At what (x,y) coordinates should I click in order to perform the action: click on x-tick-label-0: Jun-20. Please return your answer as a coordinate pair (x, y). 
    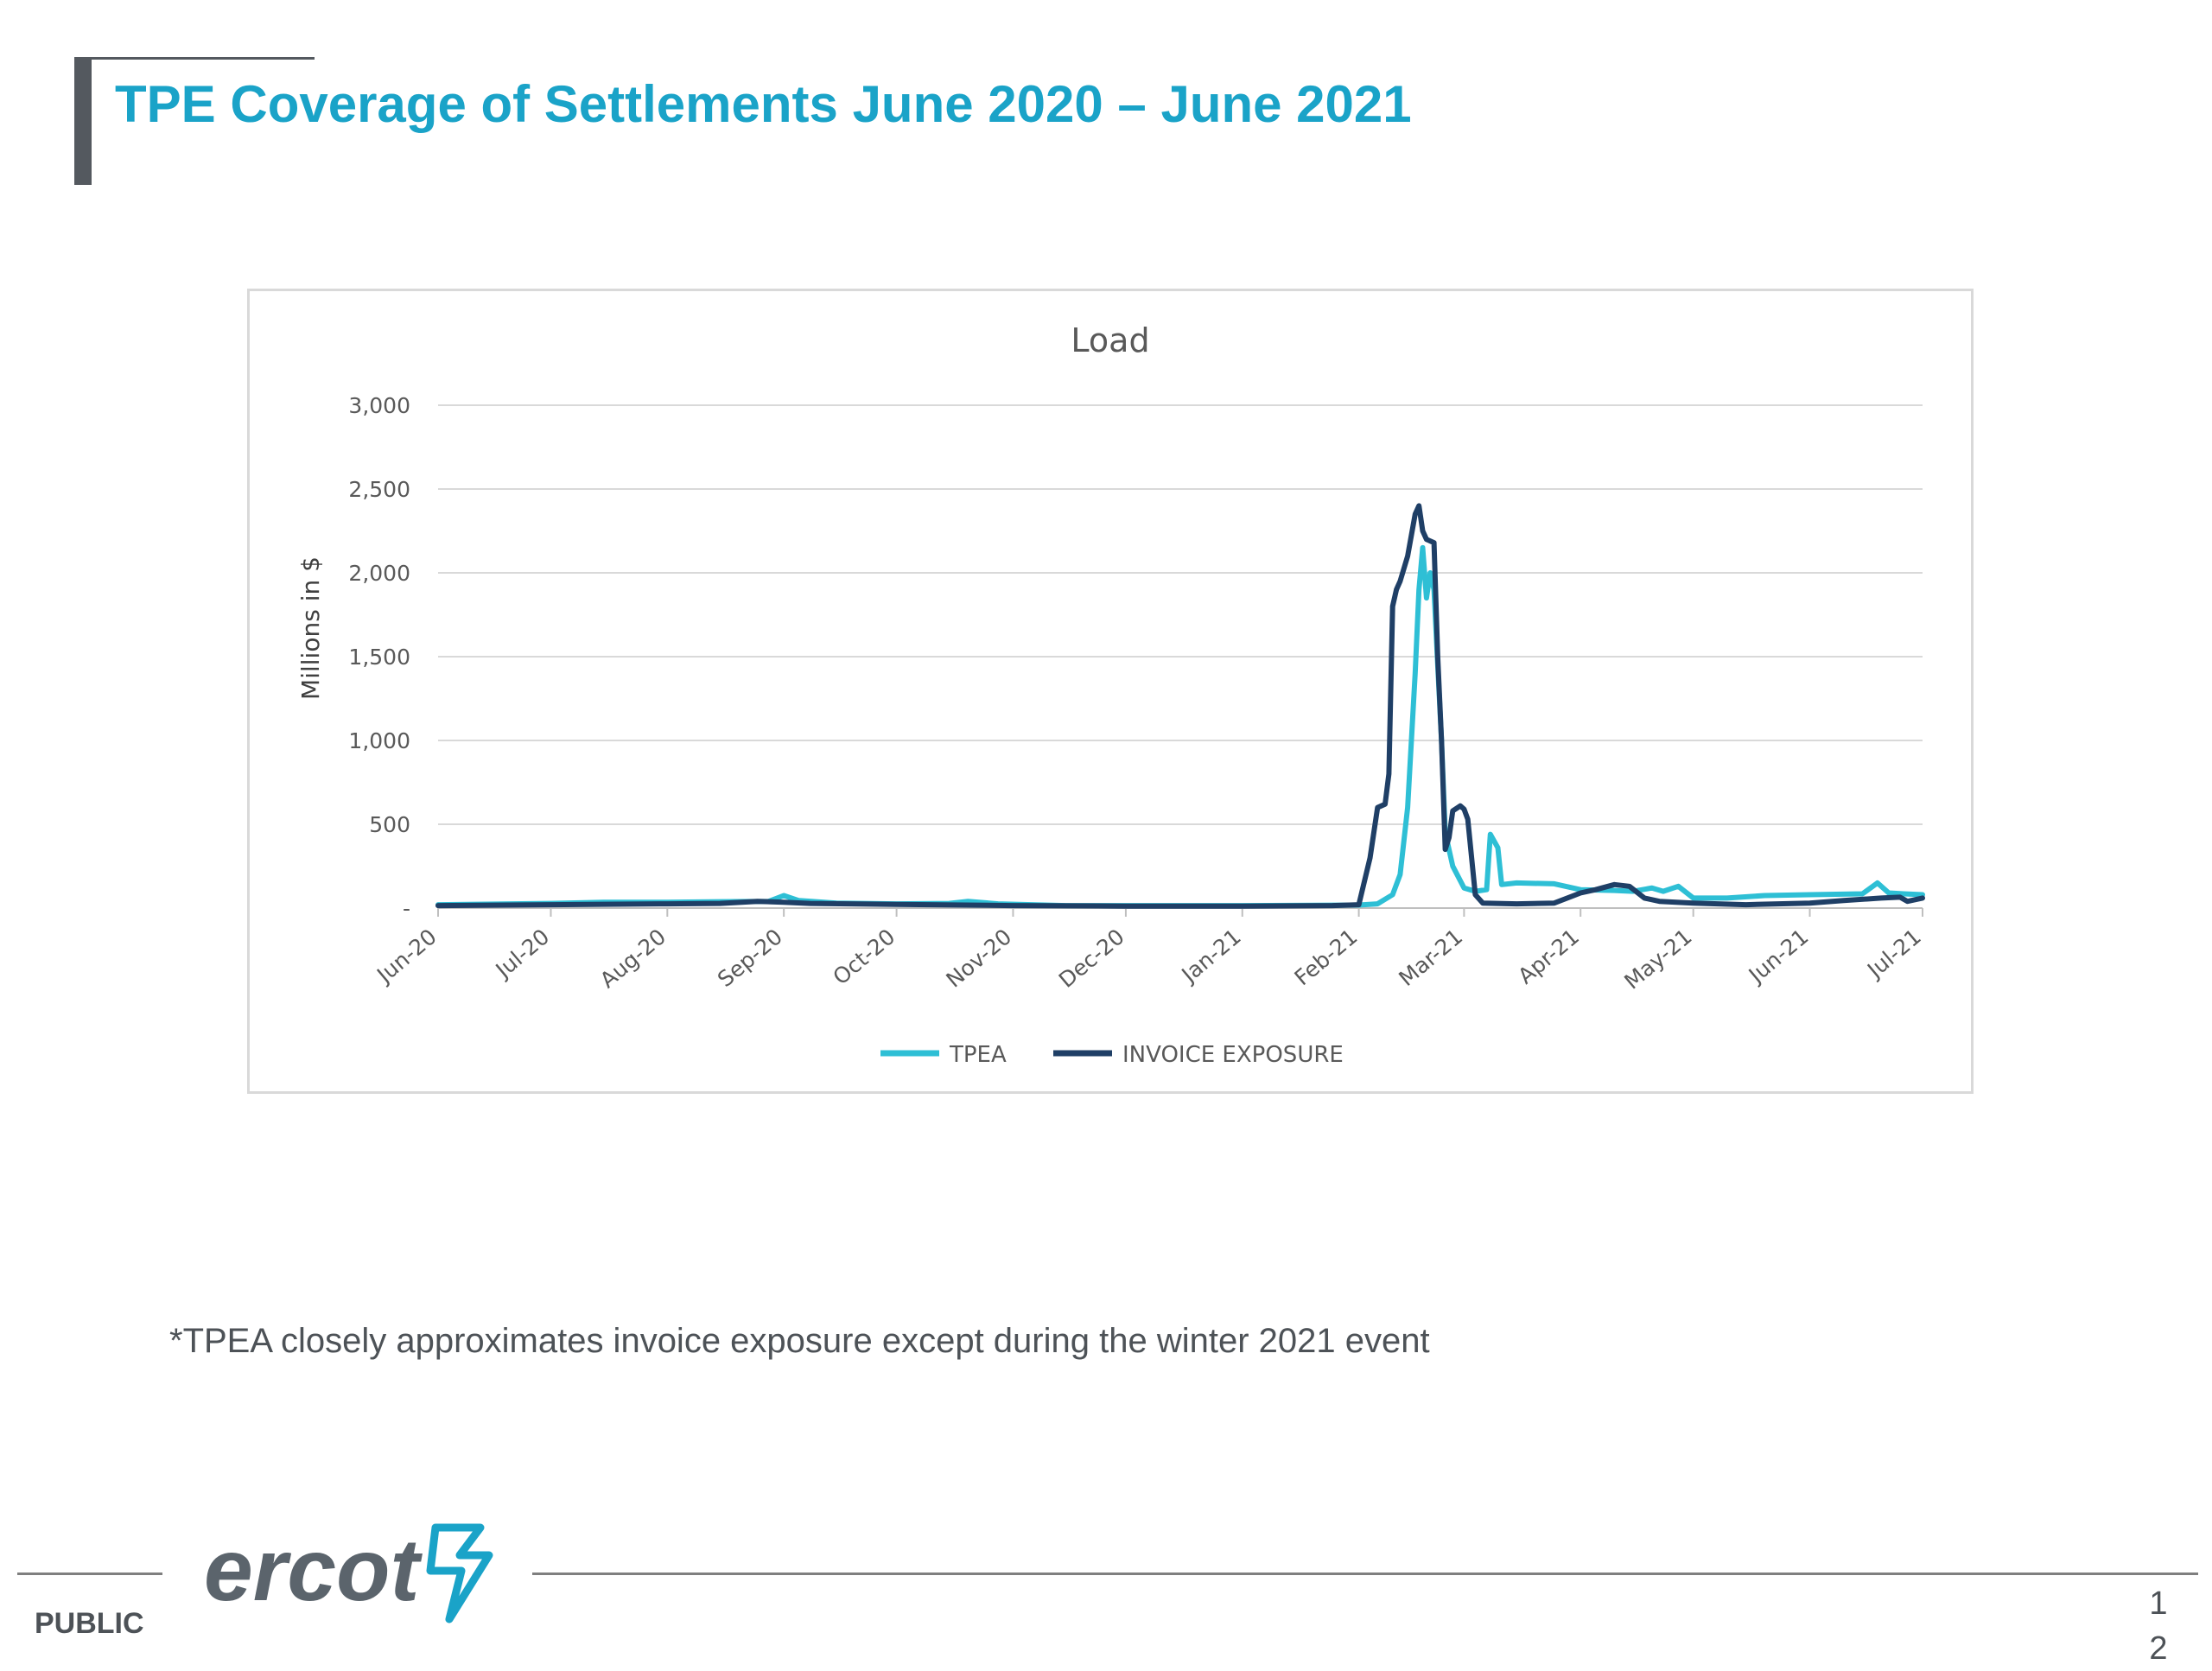
    Looking at the image, I should click on (406, 956).